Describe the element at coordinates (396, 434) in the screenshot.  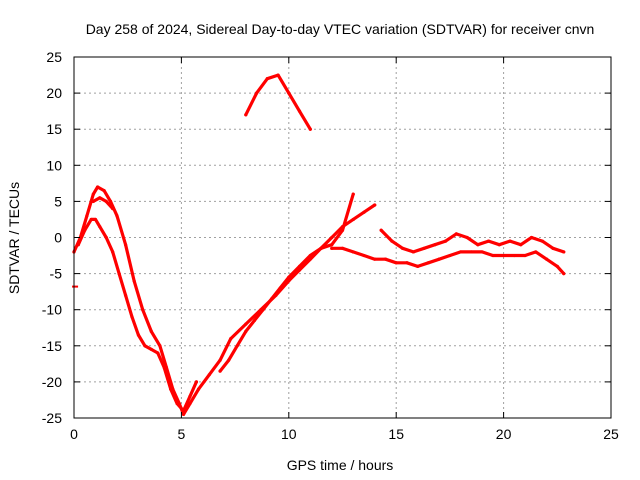
I see `x-tick-label: 15` at that location.